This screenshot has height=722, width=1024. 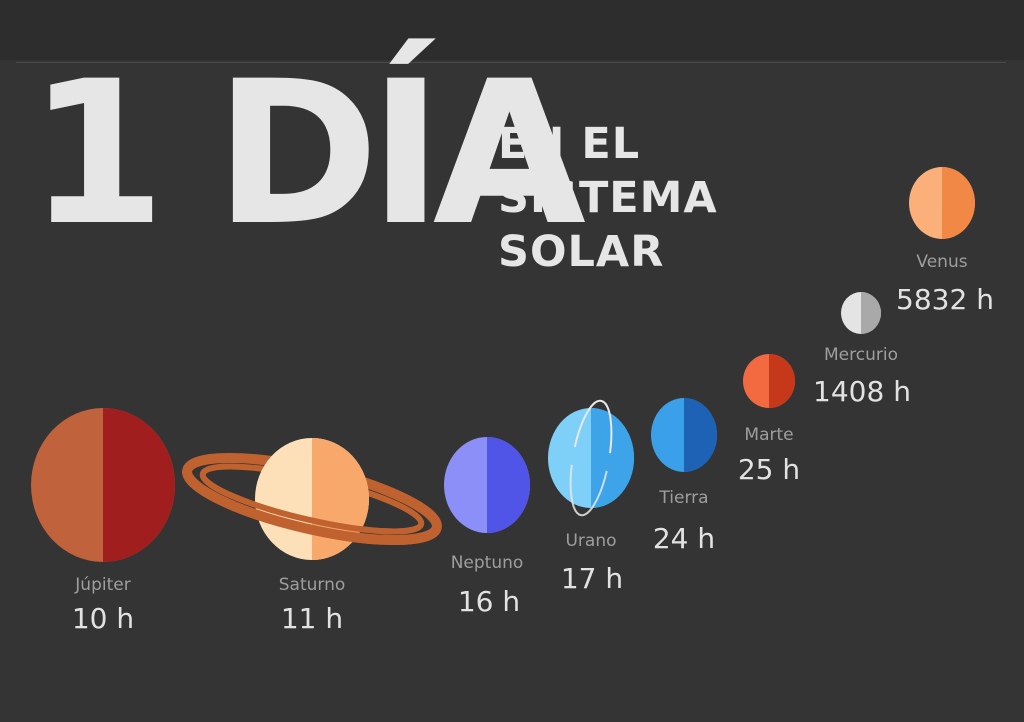 I want to click on planet-urano, so click(x=591, y=458).